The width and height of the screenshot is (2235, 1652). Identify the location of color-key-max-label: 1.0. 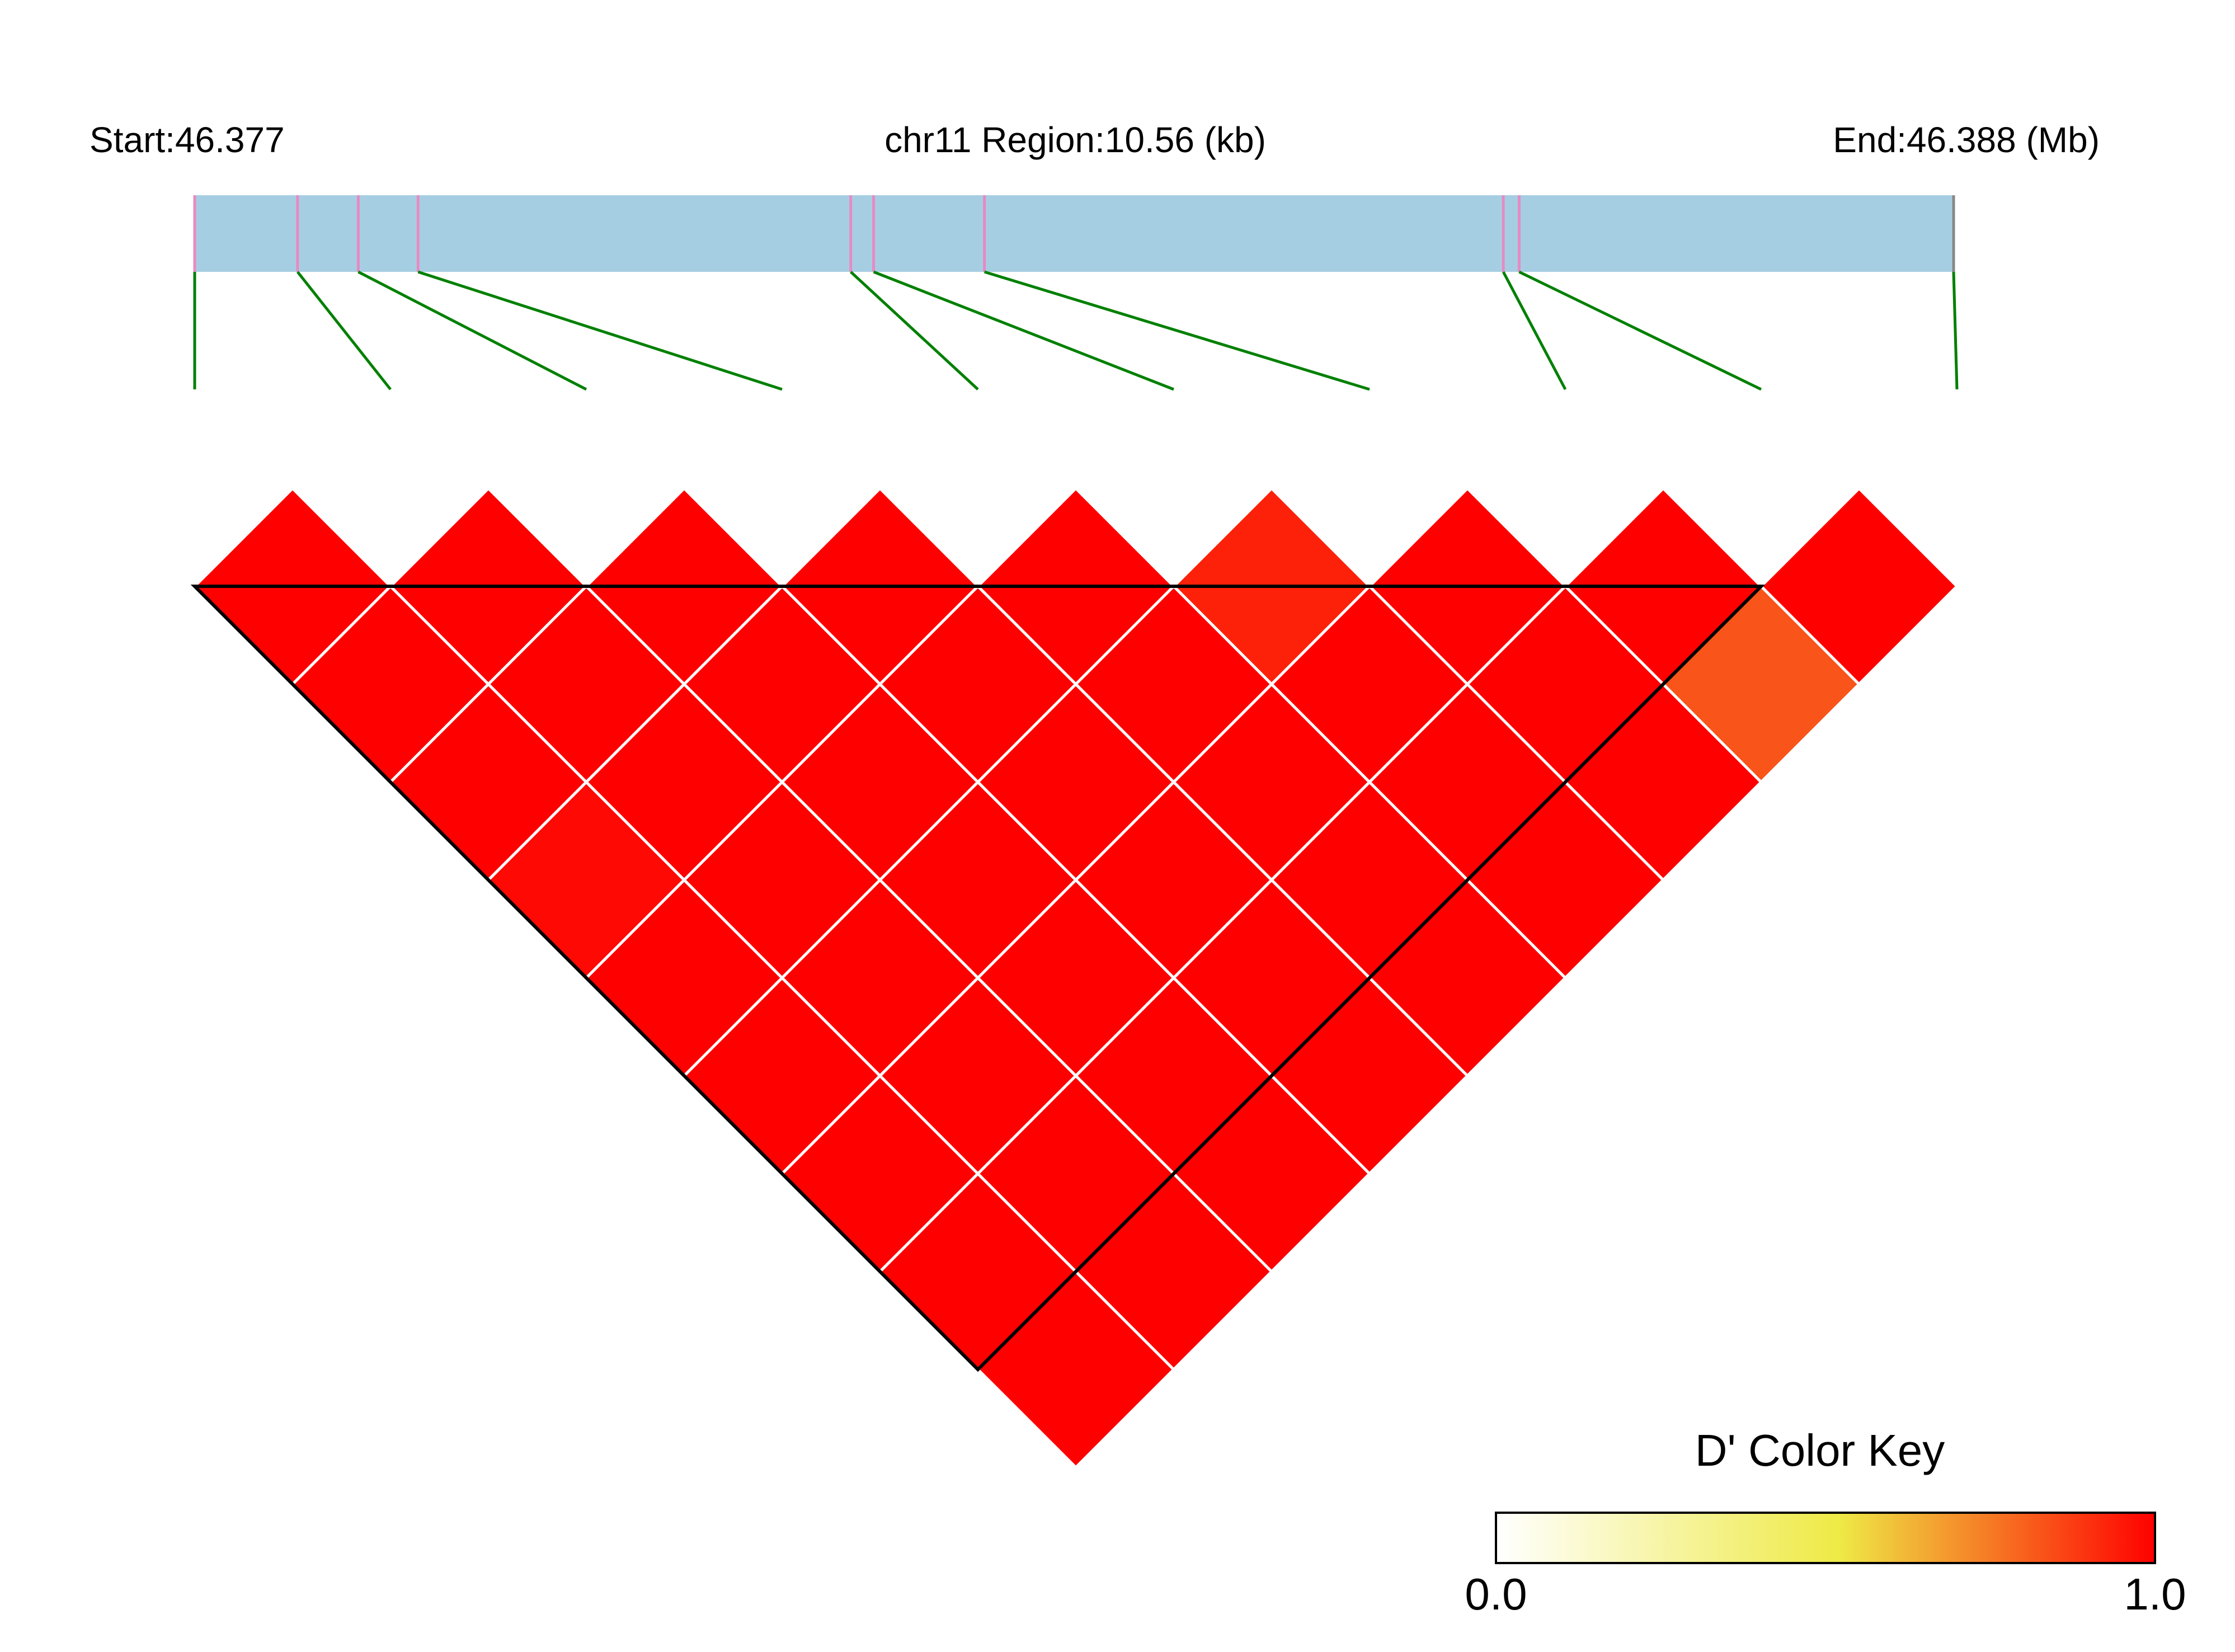
(2155, 1594).